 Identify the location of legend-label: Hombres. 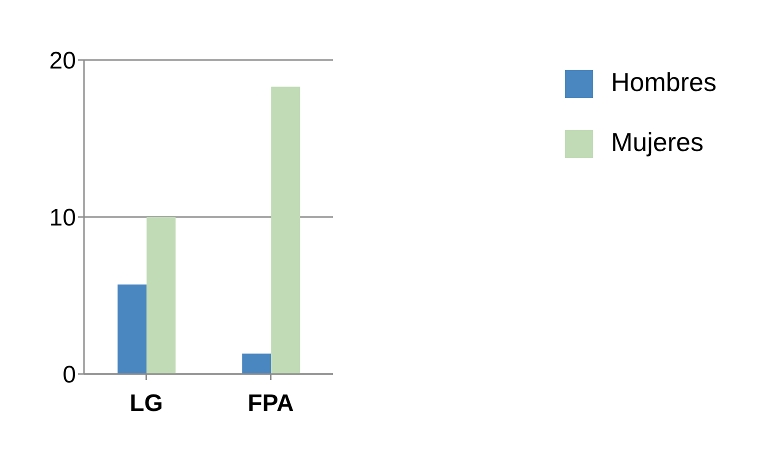
(663, 82).